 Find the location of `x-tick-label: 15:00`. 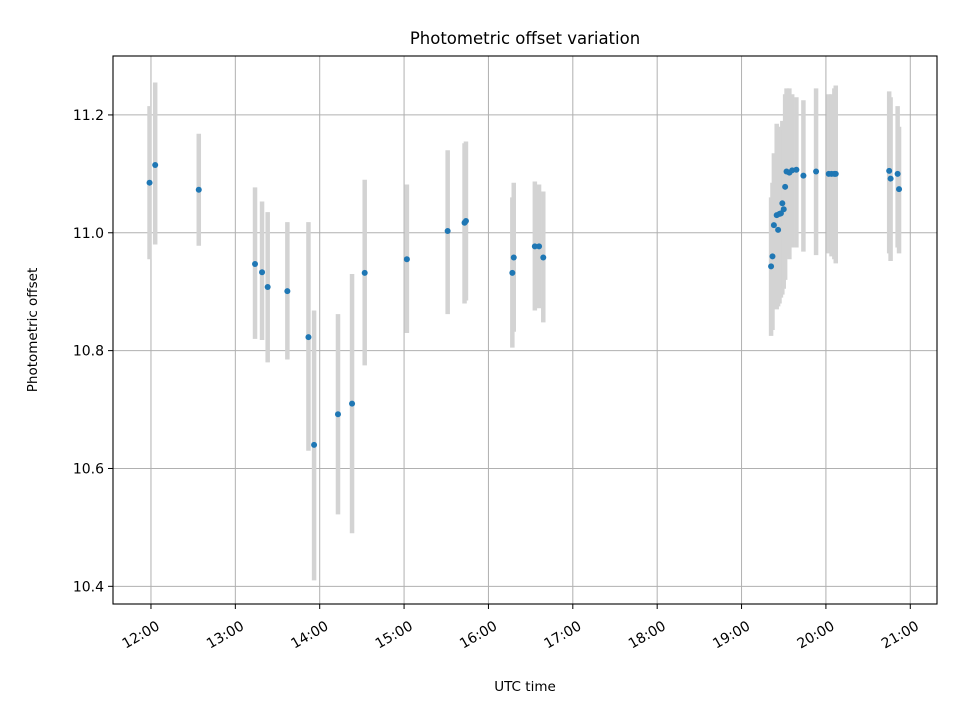

x-tick-label: 15:00 is located at coordinates (394, 635).